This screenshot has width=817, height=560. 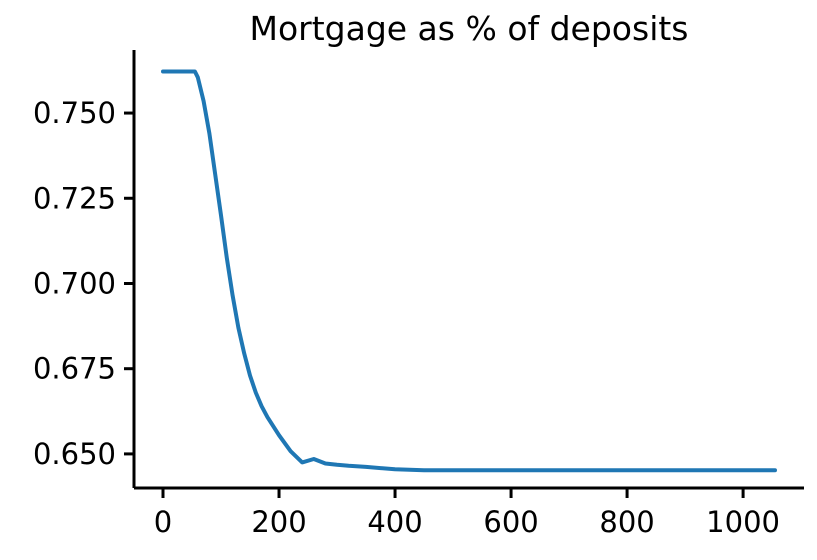 I want to click on y-tick-label: 0.725, so click(x=74, y=198).